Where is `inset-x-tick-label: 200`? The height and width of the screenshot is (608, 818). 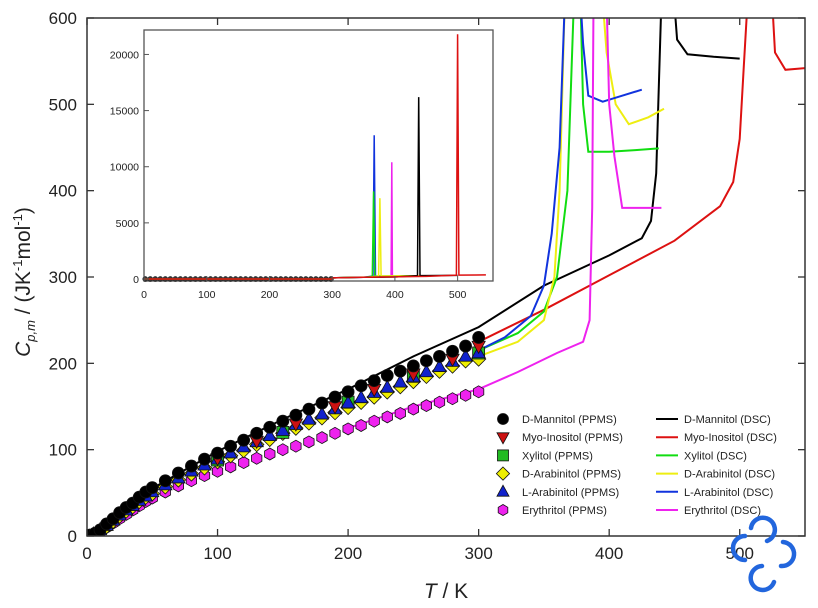 inset-x-tick-label: 200 is located at coordinates (270, 295).